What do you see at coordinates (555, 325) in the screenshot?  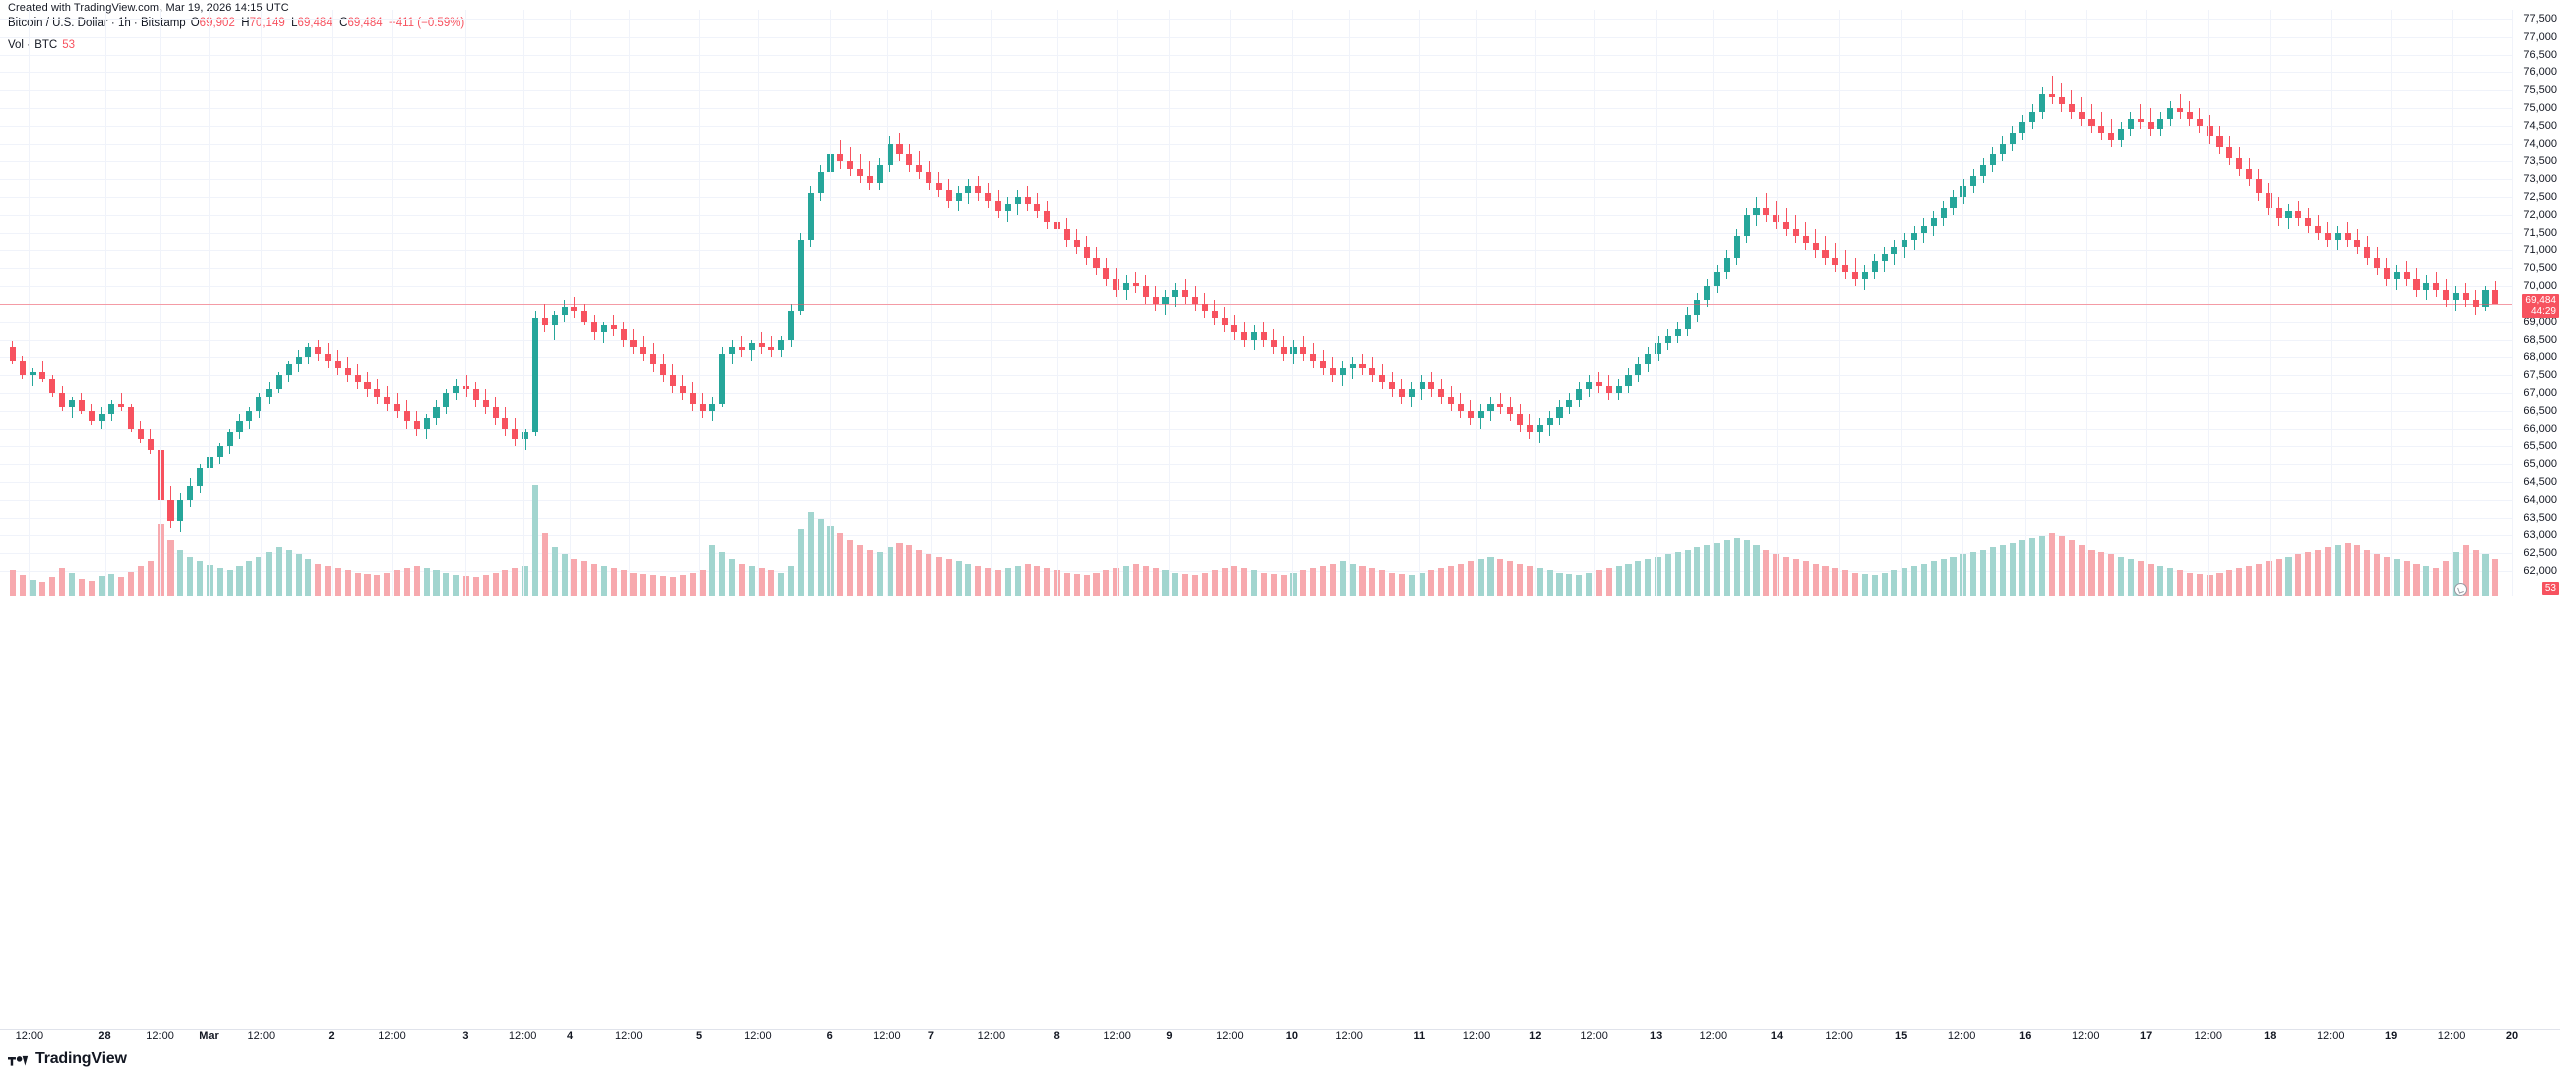 I see `candle-wick` at bounding box center [555, 325].